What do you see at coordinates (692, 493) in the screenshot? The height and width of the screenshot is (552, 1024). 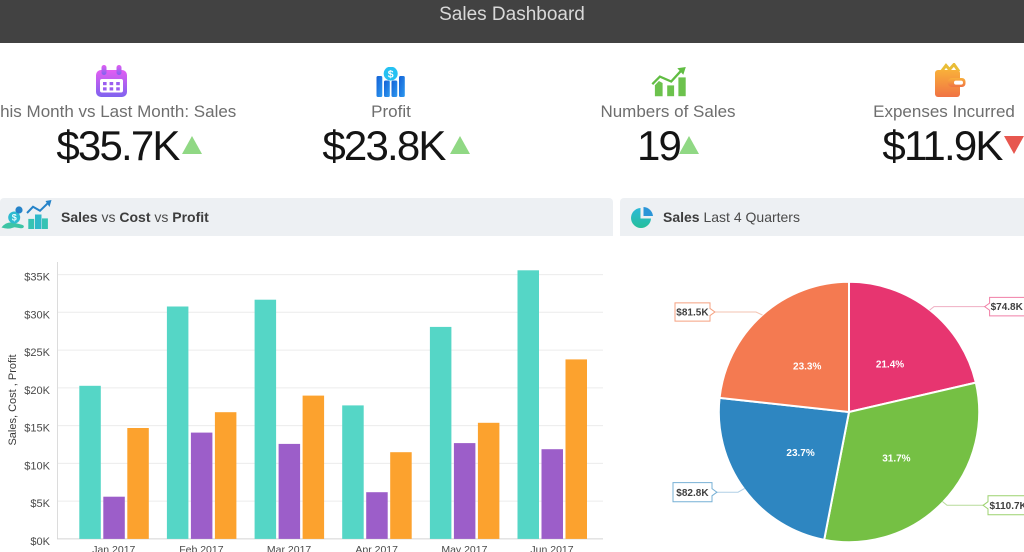 I see `svg-text: $82.8K` at bounding box center [692, 493].